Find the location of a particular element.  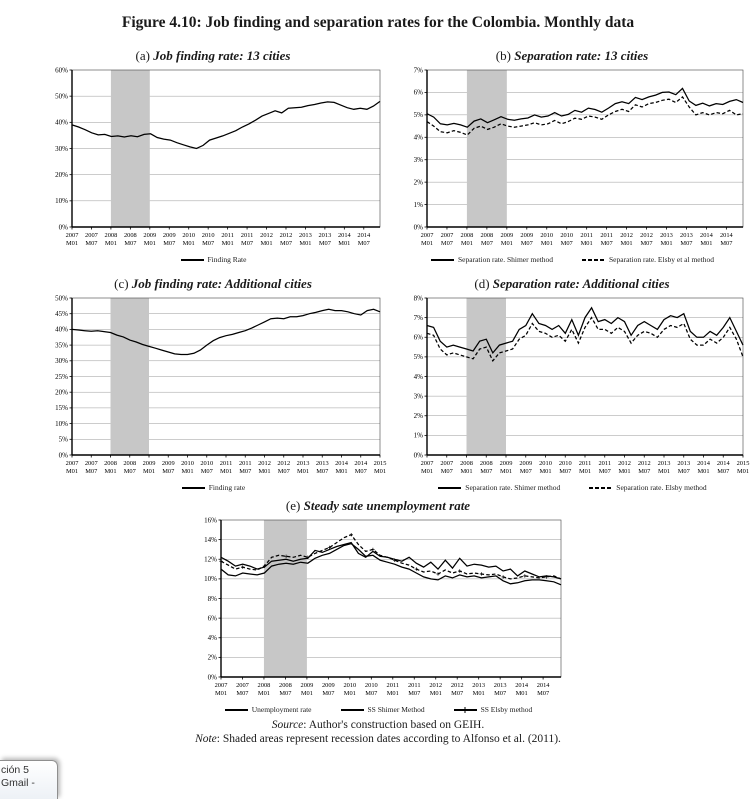

chart-b-label: (b) is located at coordinates (503, 55).